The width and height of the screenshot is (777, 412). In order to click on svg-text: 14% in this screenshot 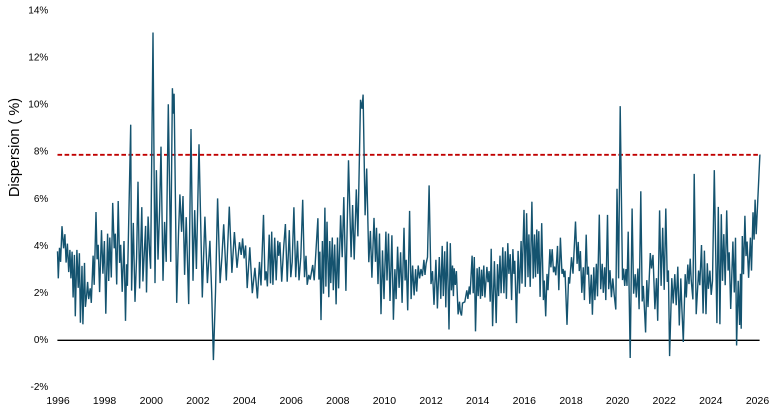, I will do `click(38, 11)`.